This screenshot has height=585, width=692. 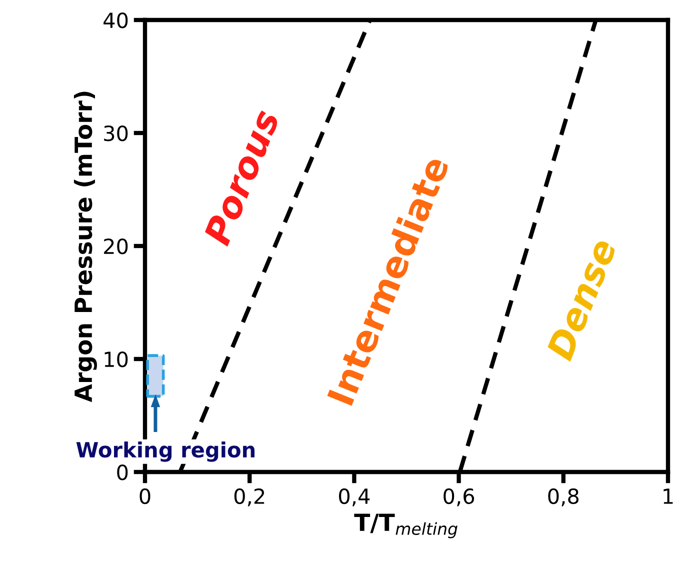 What do you see at coordinates (406, 526) in the screenshot?
I see `x-axis-title: T/T$_{melting}$` at bounding box center [406, 526].